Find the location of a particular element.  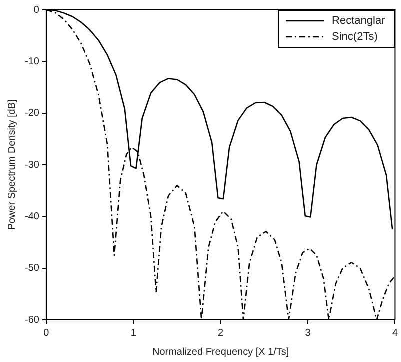

y-tick-label: -60 is located at coordinates (32, 320).